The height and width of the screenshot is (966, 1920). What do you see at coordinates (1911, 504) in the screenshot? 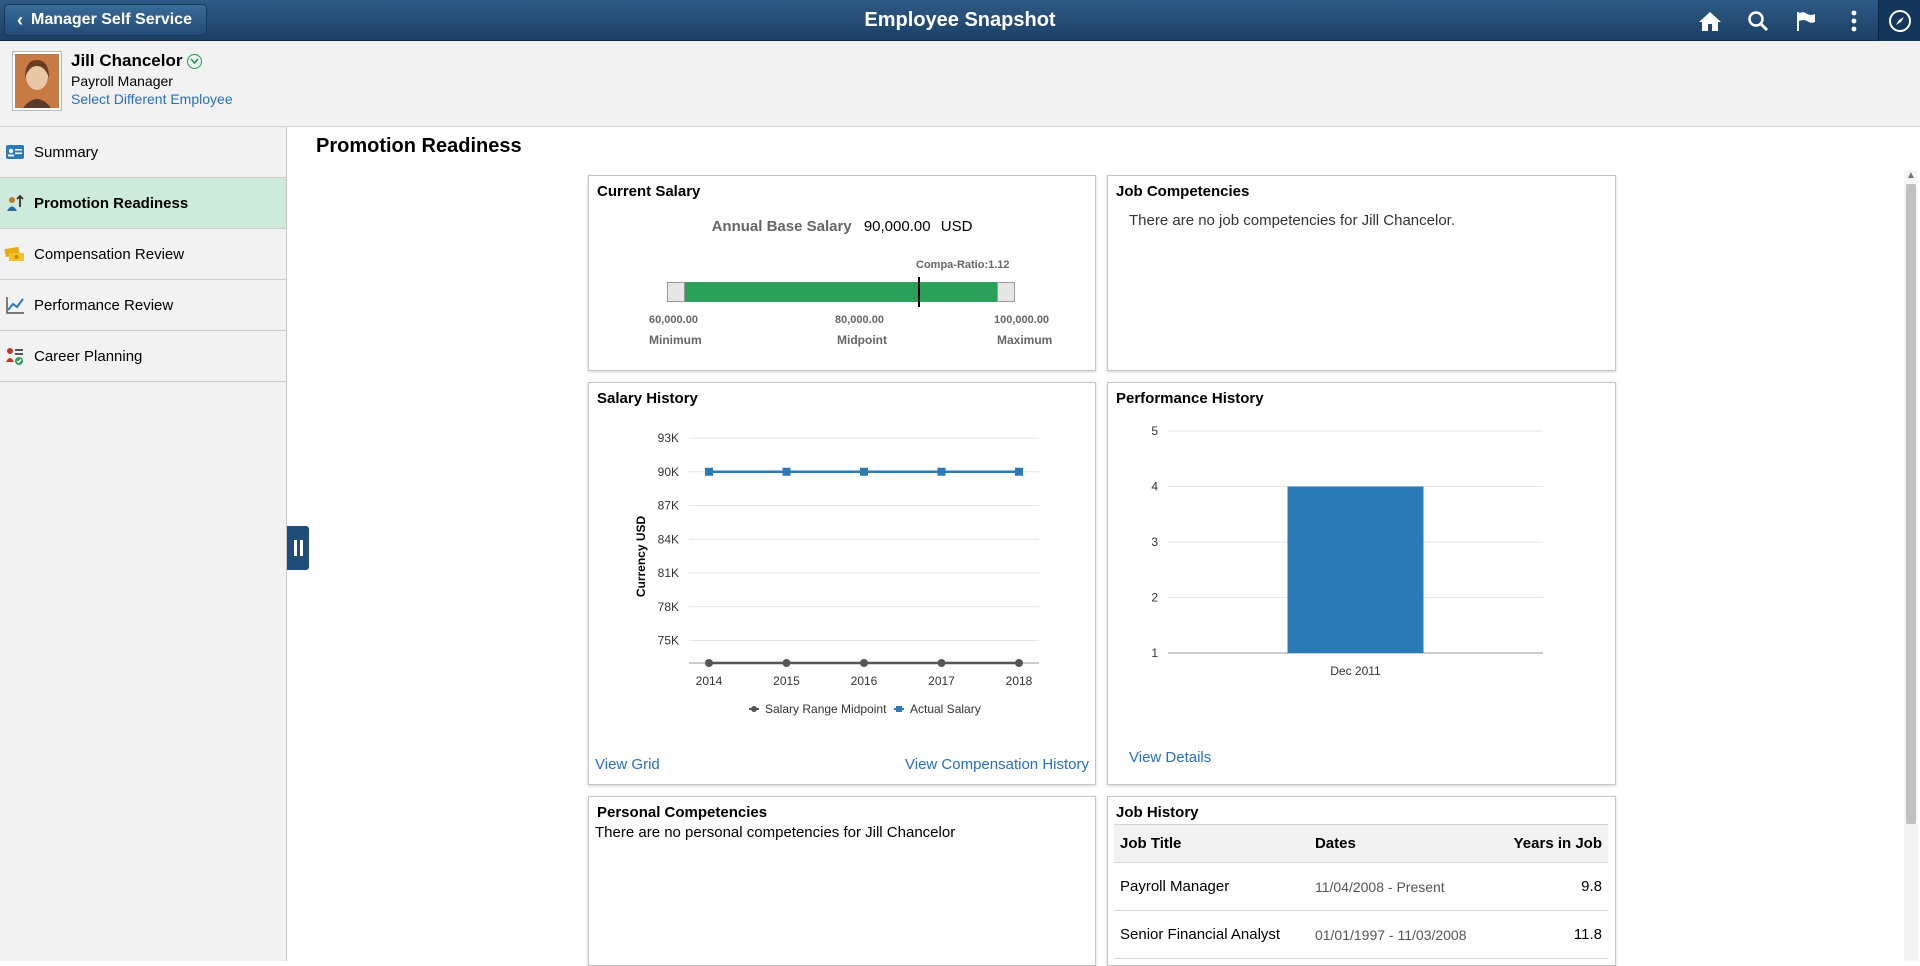
I see `scrollbar-thumb` at bounding box center [1911, 504].